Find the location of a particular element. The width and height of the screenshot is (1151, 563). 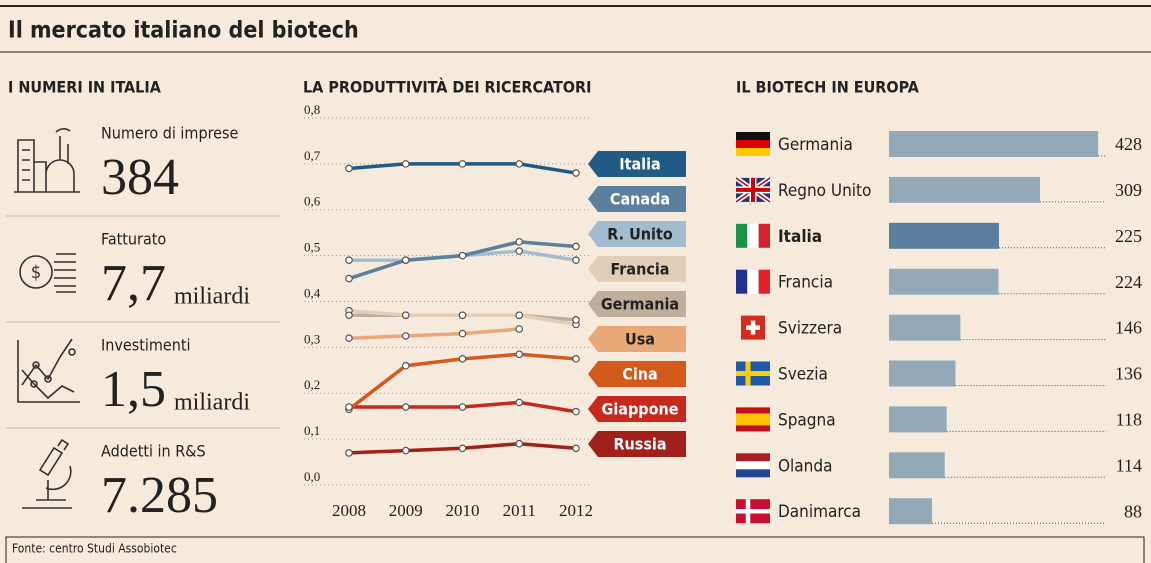

value-label: 309 is located at coordinates (1128, 190).